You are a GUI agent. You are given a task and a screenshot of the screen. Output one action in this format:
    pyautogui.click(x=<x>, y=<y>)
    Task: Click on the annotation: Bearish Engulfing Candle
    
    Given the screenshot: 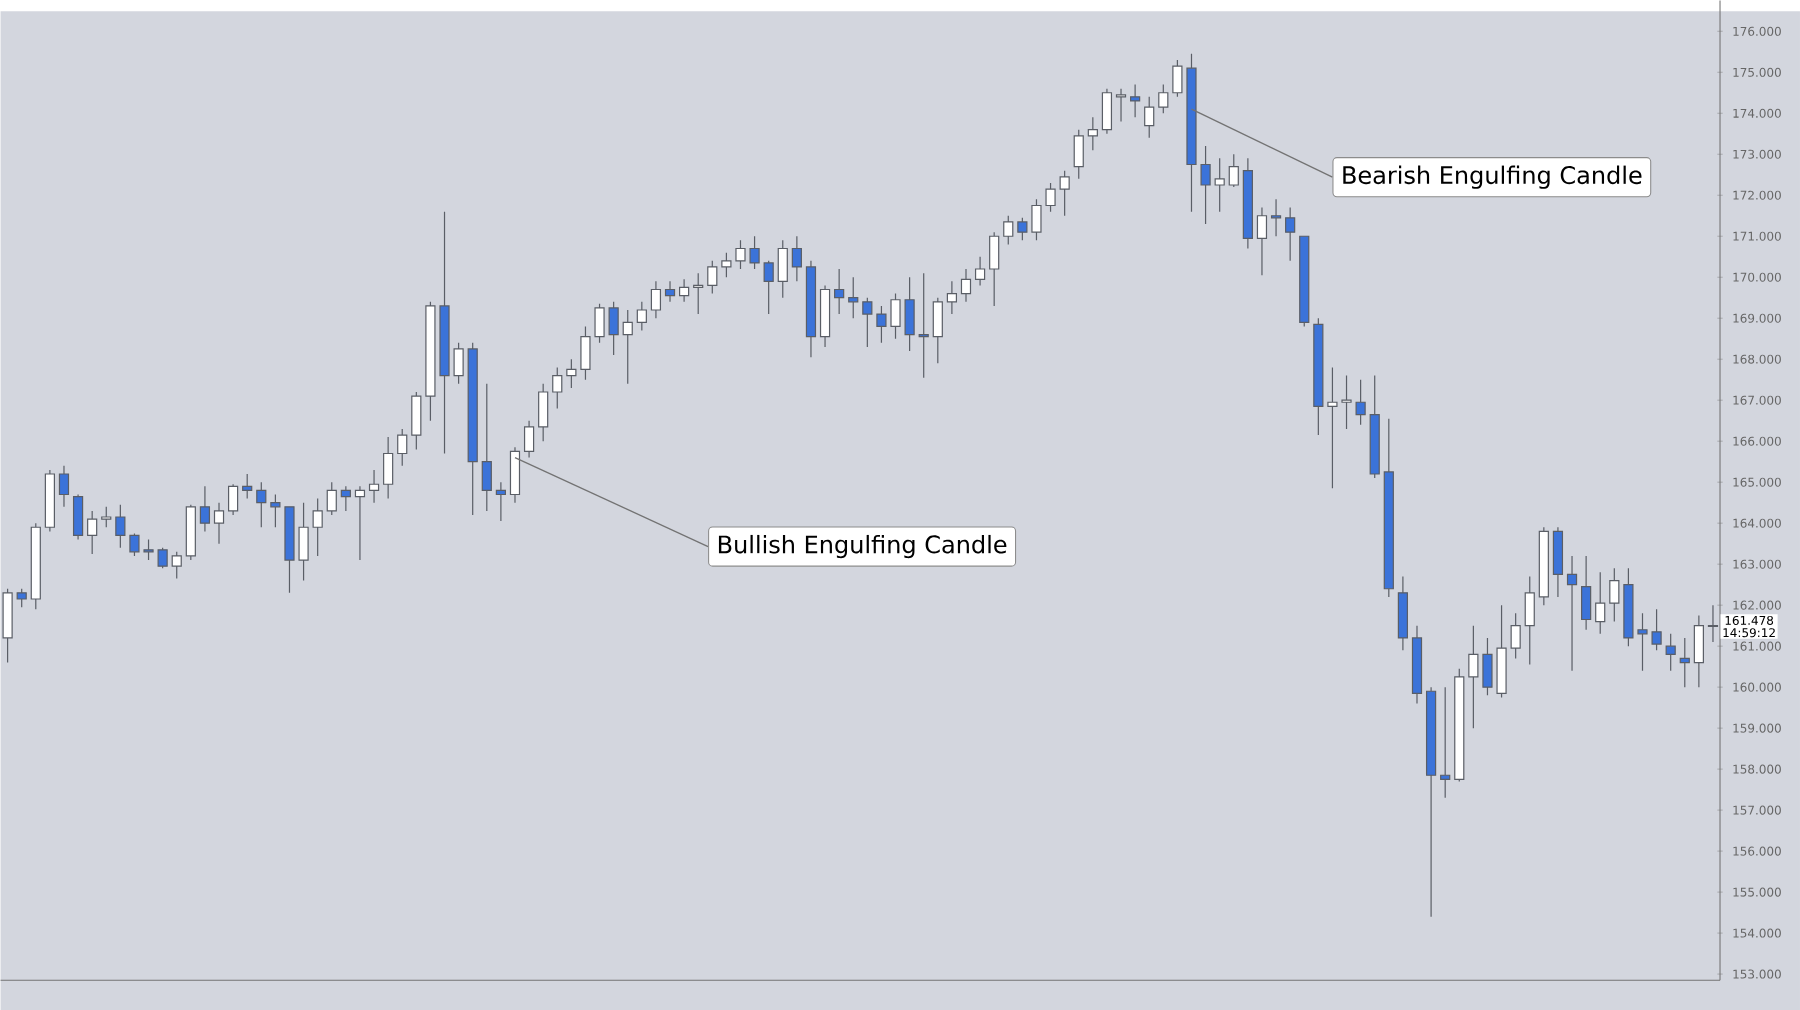 What is the action you would take?
    pyautogui.click(x=1492, y=177)
    